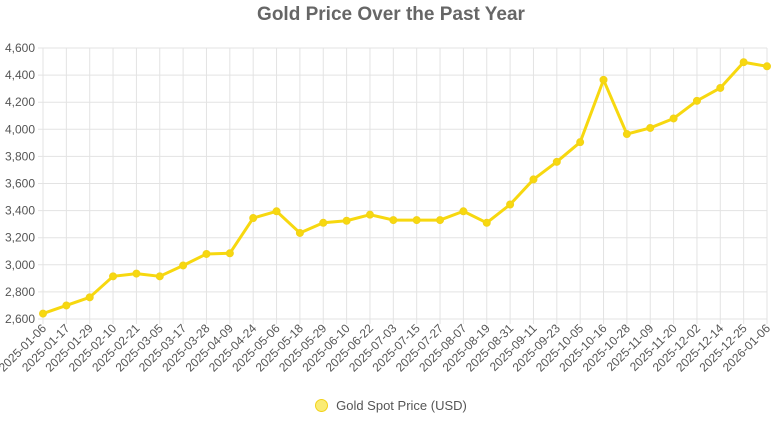 This screenshot has width=782, height=425. Describe the element at coordinates (20, 211) in the screenshot. I see `y-tick-label: 3,400` at that location.